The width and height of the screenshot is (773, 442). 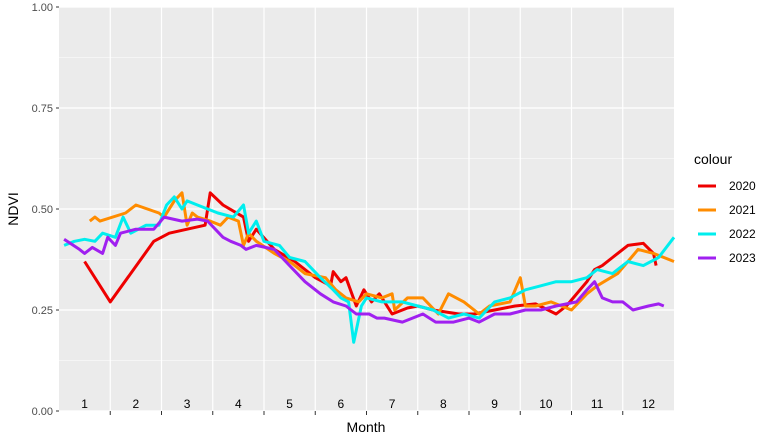 I want to click on month-label: 7, so click(x=392, y=404).